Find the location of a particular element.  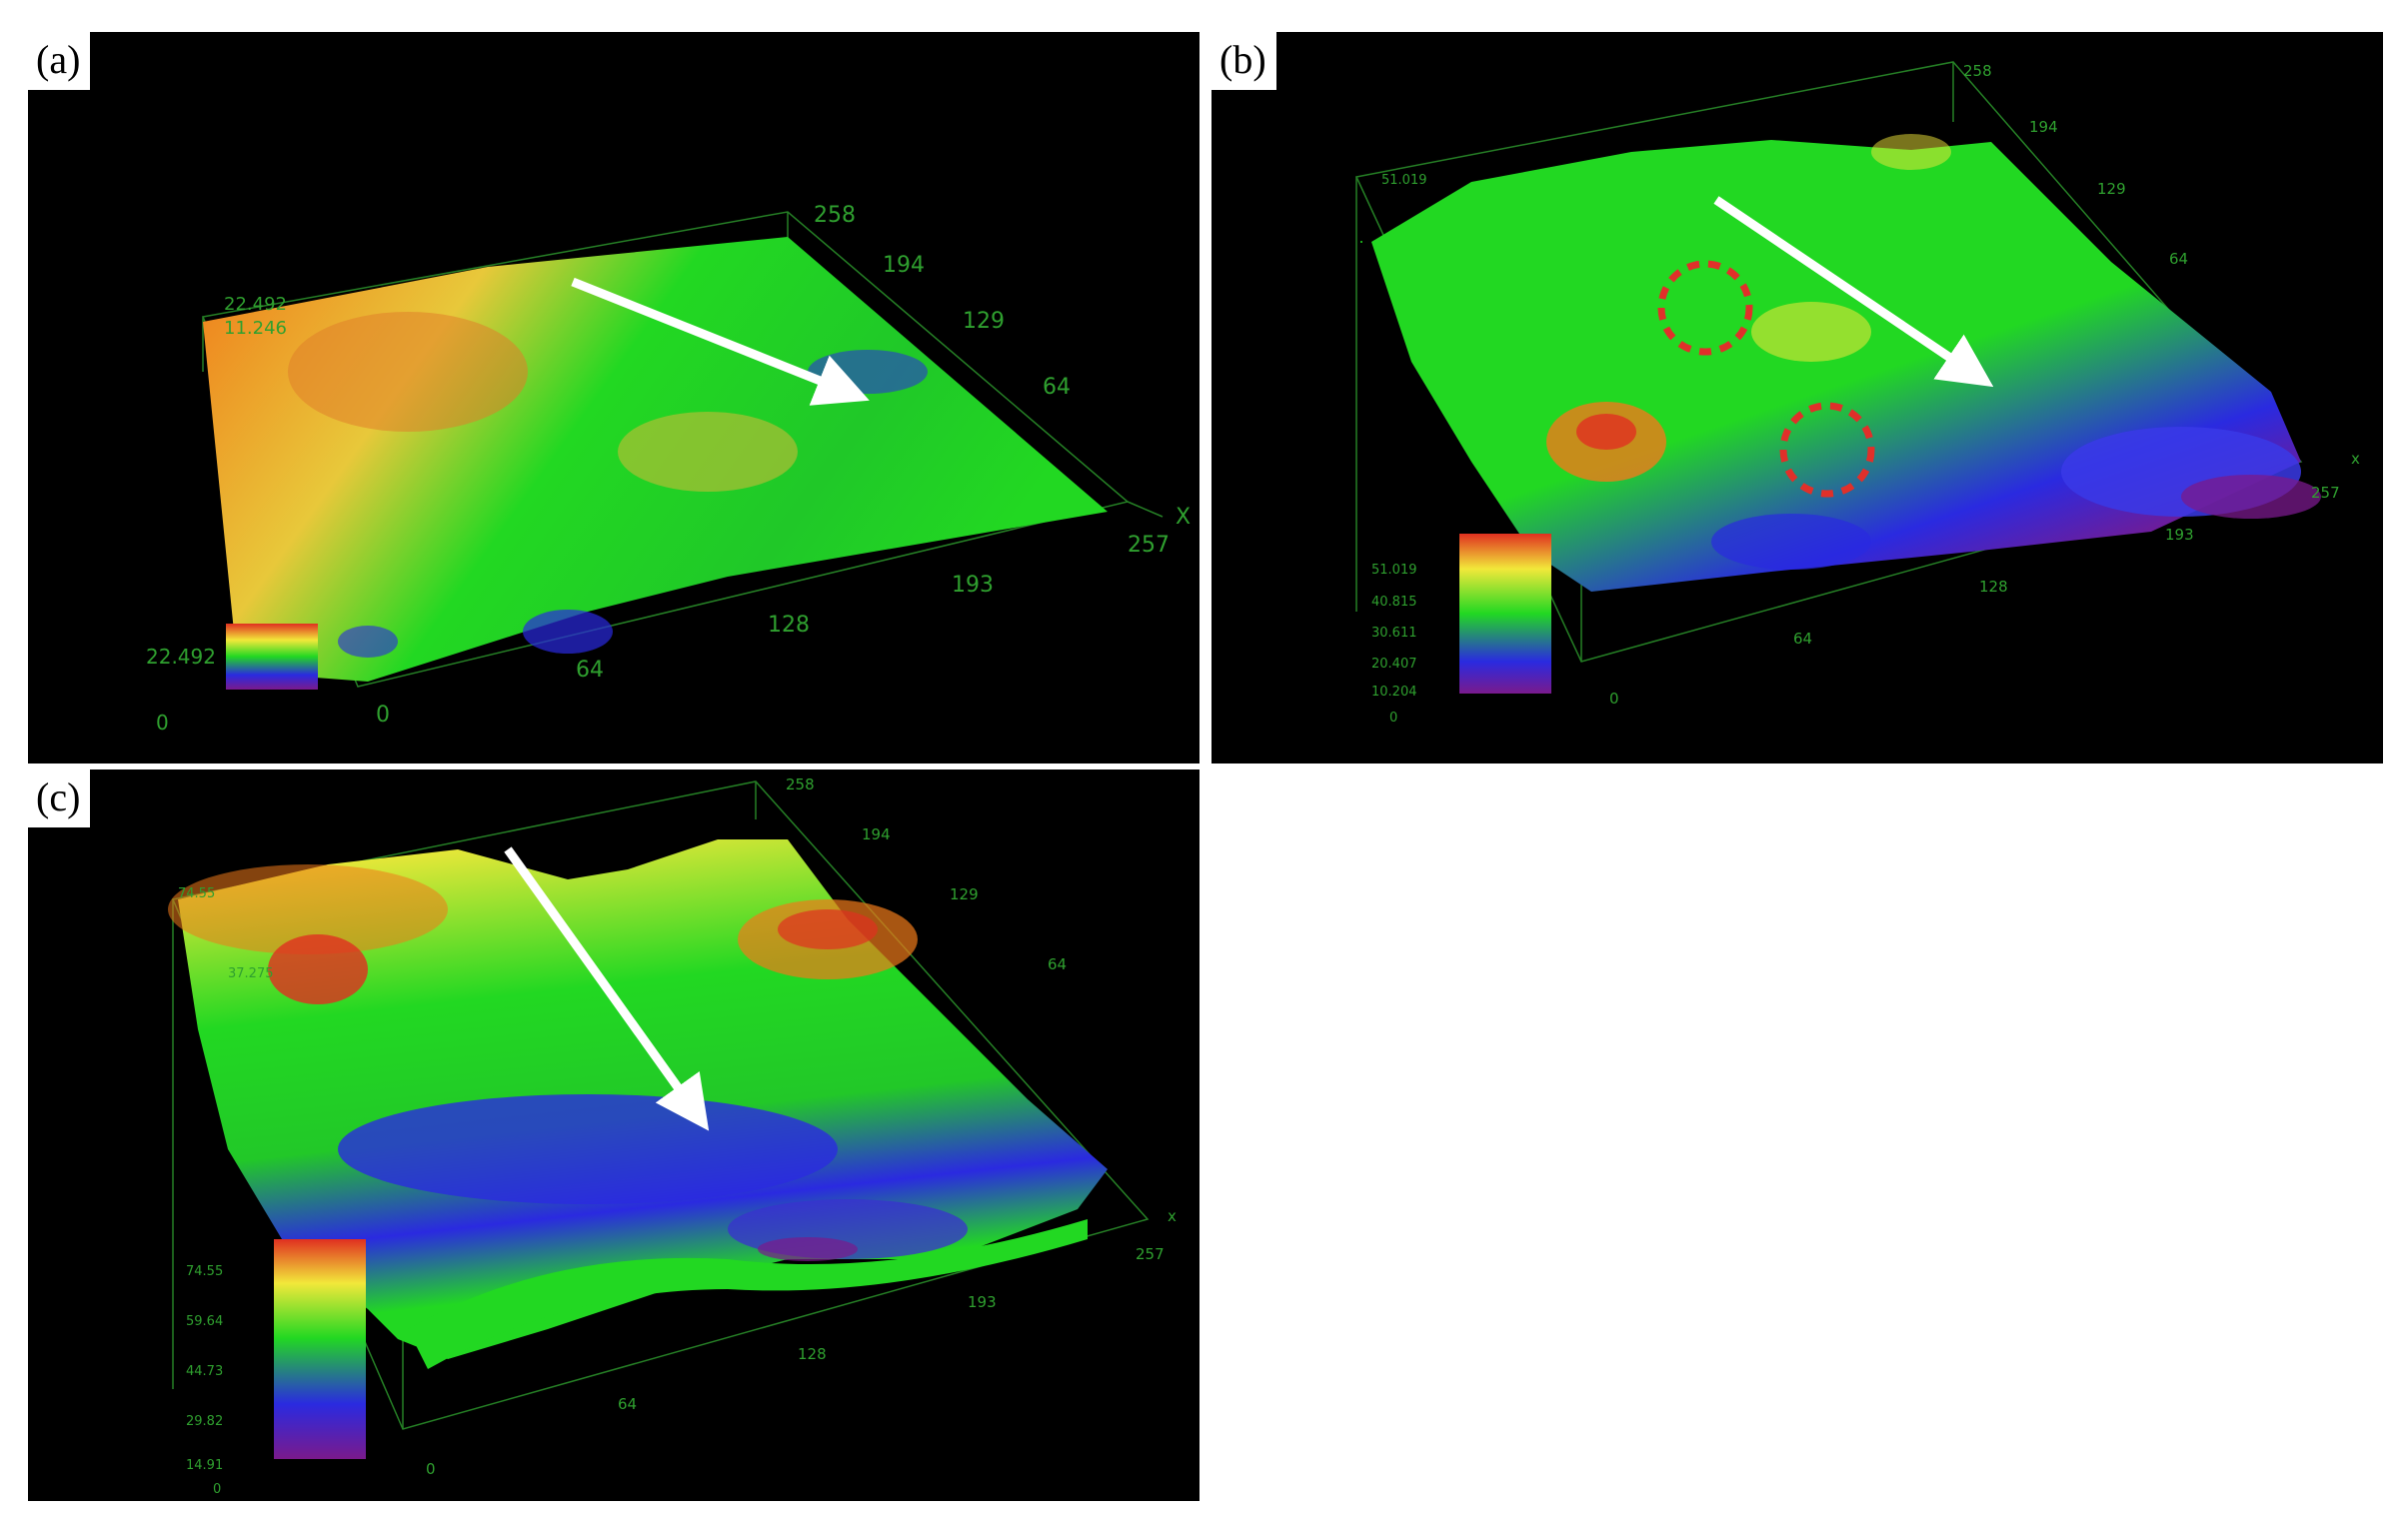

z-axis-labels: 22.492 11.246 is located at coordinates (255, 316).